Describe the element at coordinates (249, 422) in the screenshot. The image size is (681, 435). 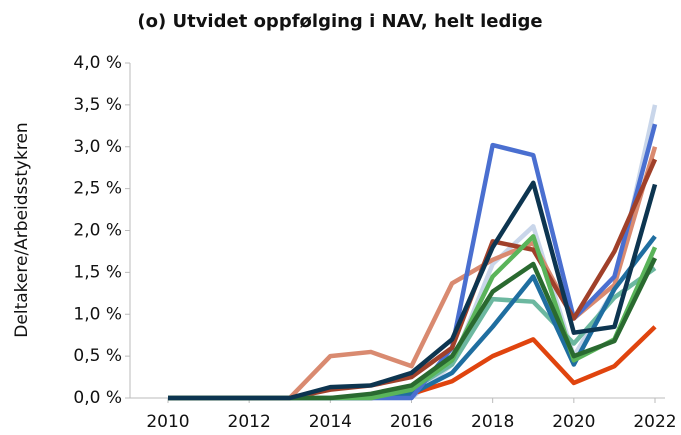
I see `x-tick-label: 2012` at that location.